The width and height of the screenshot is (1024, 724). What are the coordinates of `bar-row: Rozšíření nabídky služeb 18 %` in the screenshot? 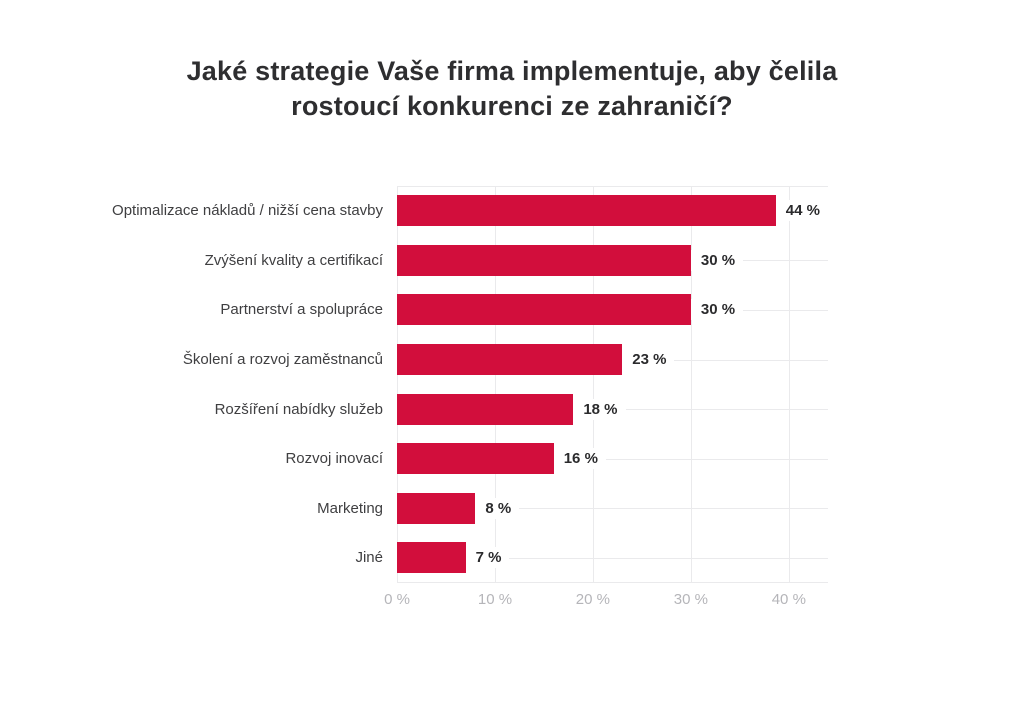 It's located at (512, 409).